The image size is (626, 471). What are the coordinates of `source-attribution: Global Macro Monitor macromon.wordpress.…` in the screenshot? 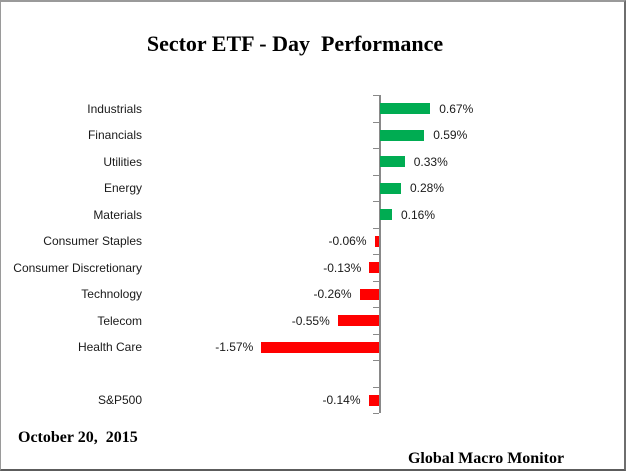 It's located at (486, 441).